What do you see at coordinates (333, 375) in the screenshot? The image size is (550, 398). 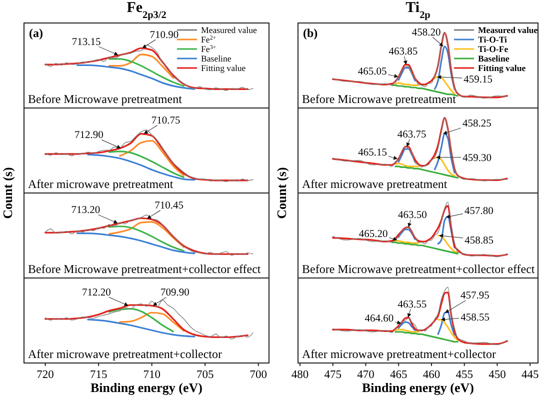 I see `x-tick-label: 475` at bounding box center [333, 375].